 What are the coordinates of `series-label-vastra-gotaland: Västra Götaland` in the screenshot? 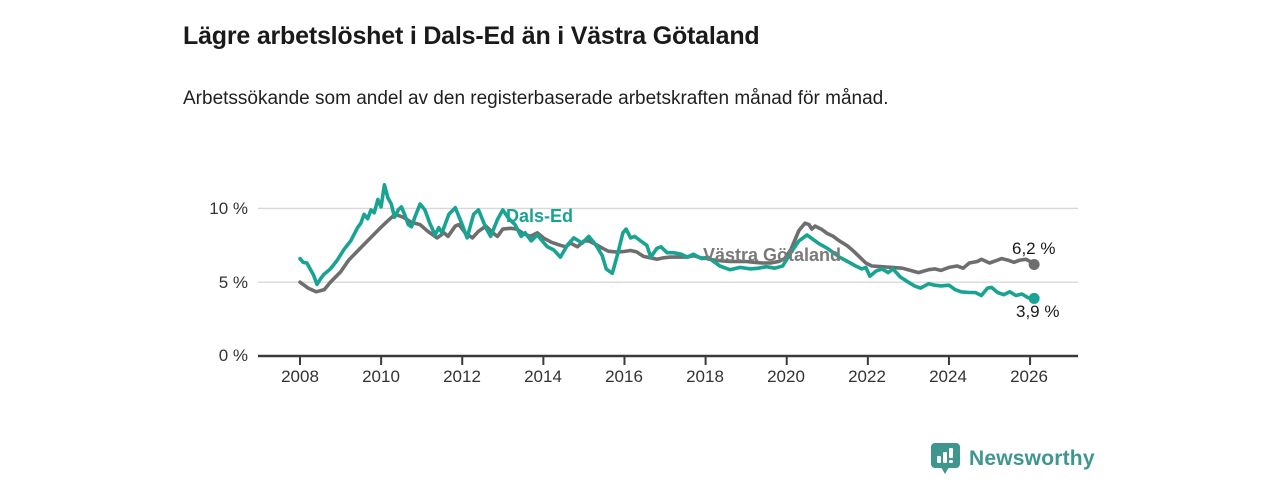 It's located at (772, 255).